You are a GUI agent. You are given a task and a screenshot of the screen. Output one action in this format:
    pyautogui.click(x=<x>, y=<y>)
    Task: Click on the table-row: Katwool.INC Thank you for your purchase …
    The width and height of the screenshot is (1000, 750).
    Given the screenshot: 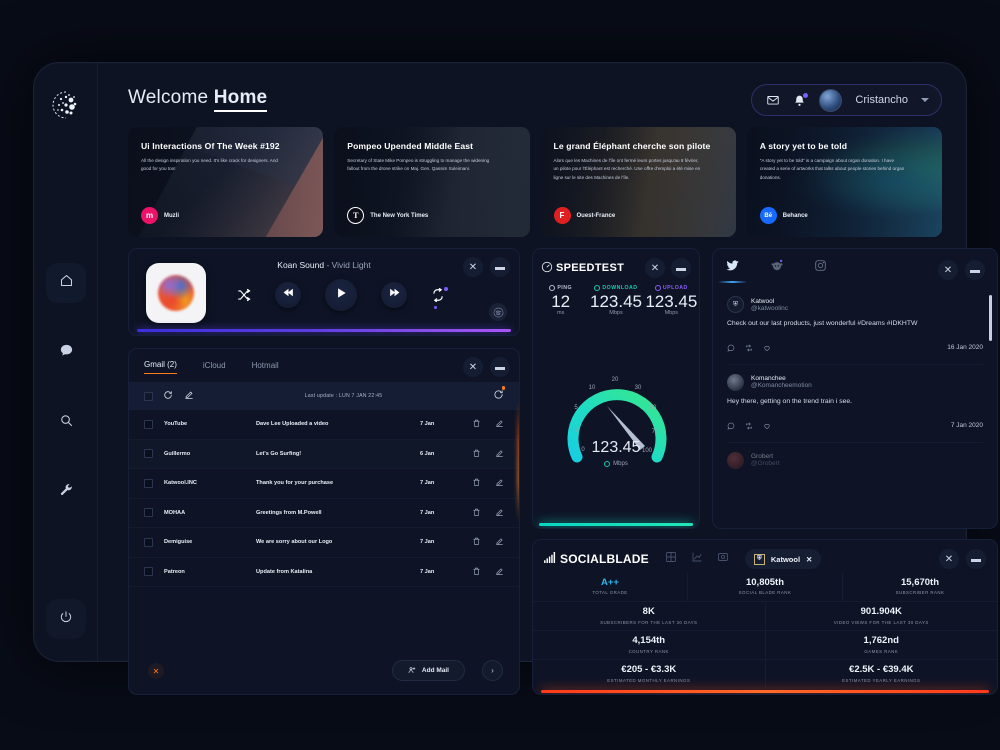 What is the action you would take?
    pyautogui.click(x=324, y=484)
    